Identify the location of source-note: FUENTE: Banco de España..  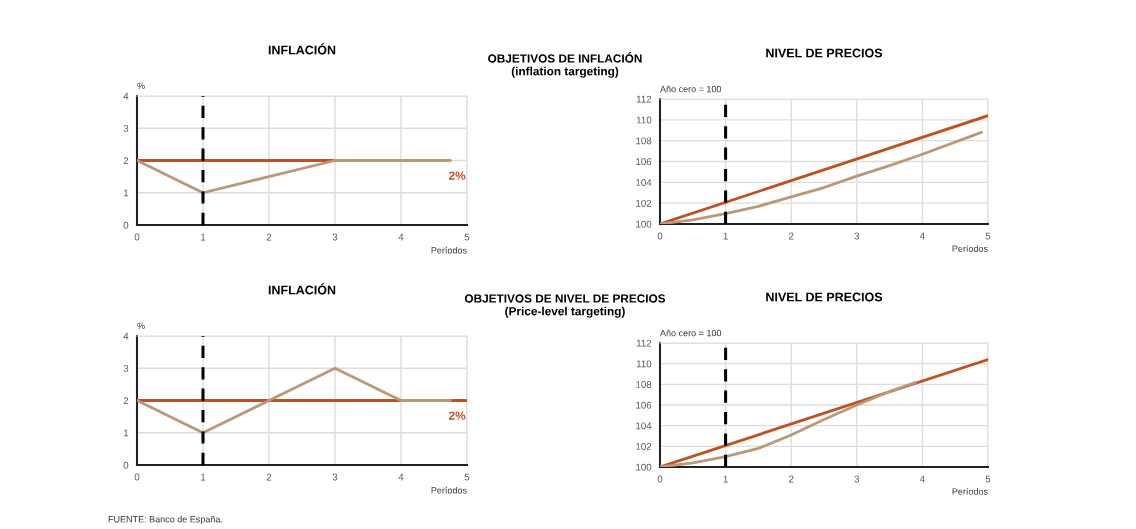
(165, 520).